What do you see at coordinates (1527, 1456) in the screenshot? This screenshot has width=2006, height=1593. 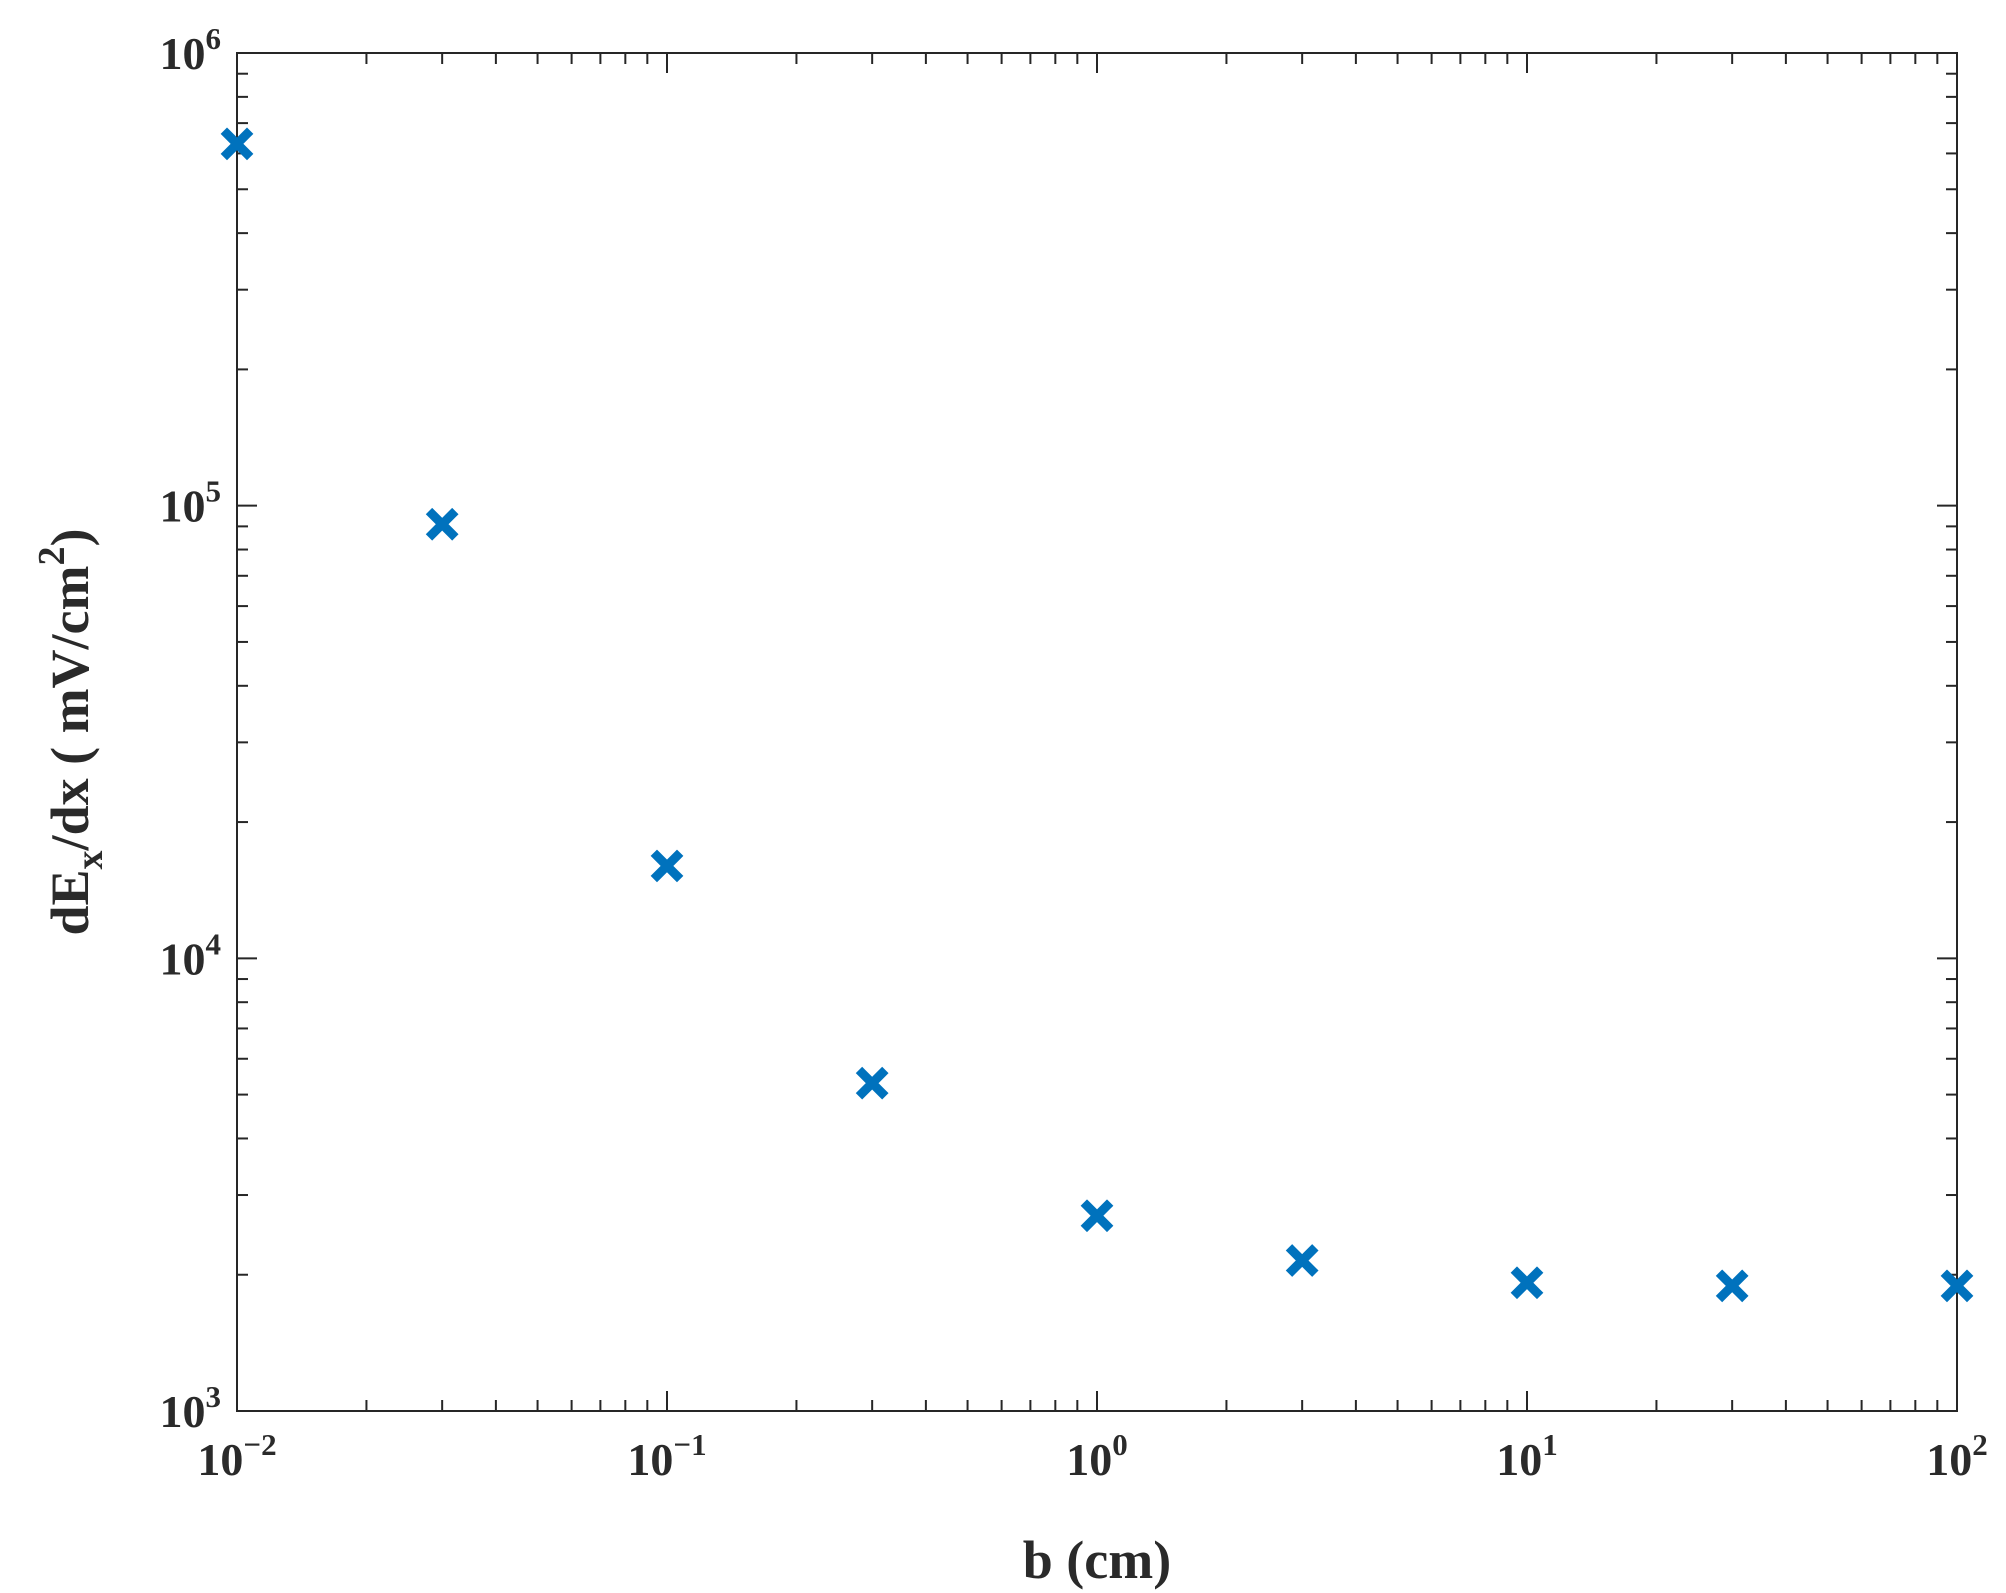 I see `x-tick-label: 10¹` at bounding box center [1527, 1456].